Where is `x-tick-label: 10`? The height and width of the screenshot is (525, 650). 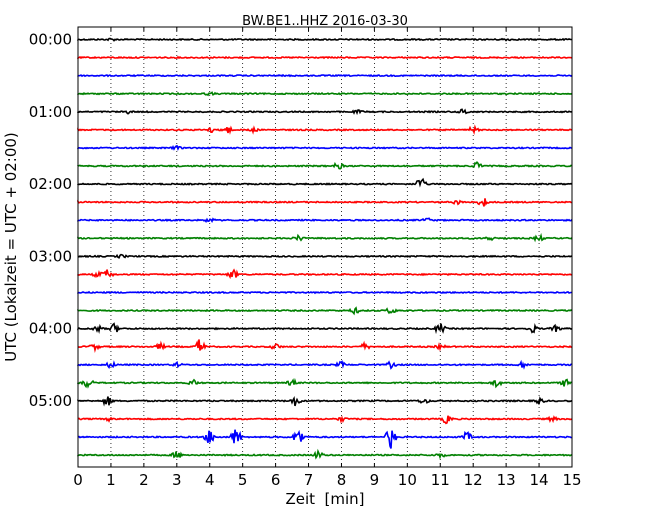 x-tick-label: 10 is located at coordinates (407, 480).